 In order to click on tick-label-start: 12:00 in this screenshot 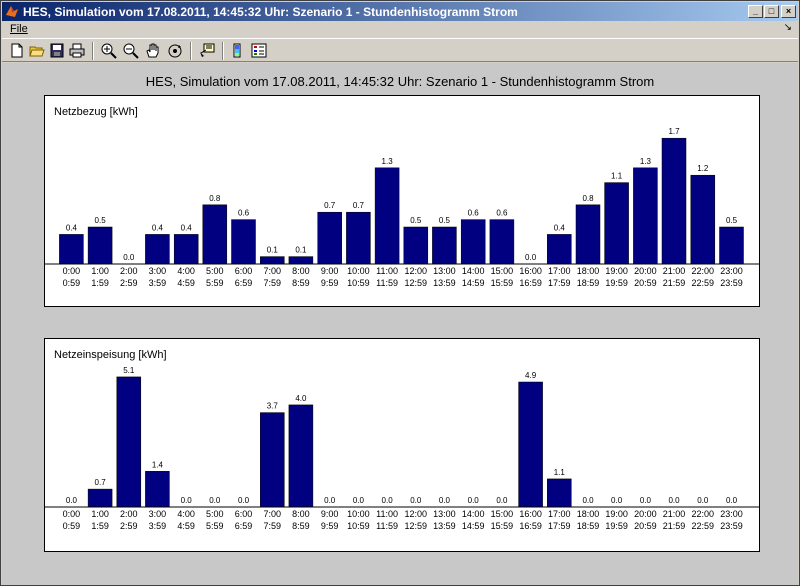, I will do `click(416, 271)`.